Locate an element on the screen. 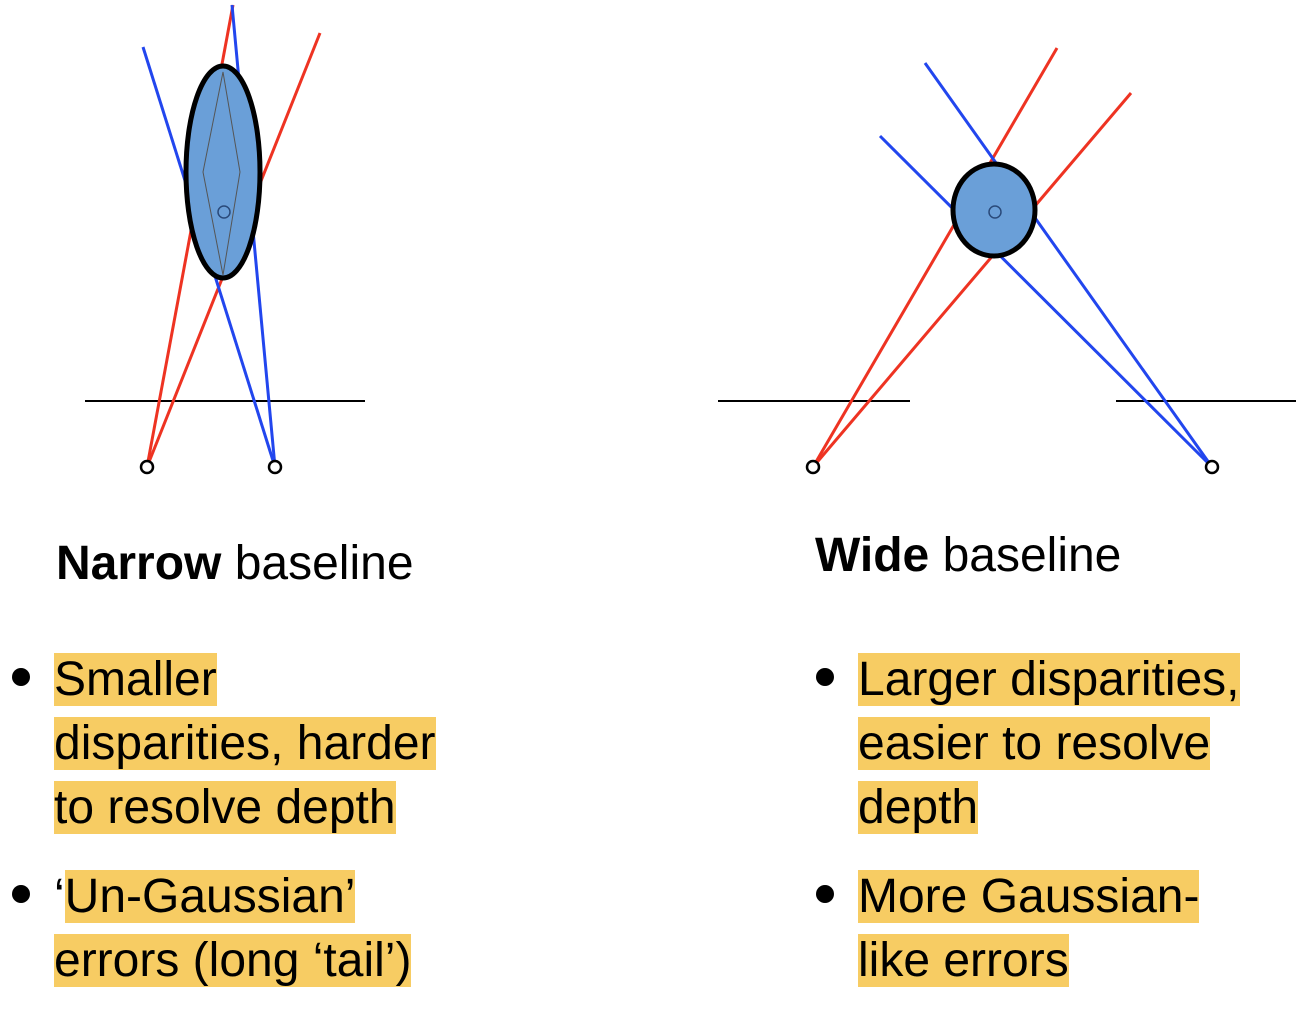  wide-estimated-point is located at coordinates (995, 212).